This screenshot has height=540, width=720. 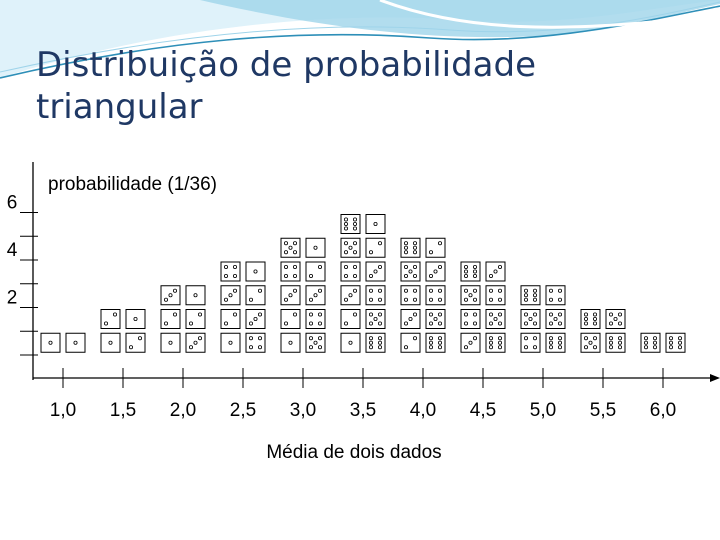 What do you see at coordinates (286, 86) in the screenshot?
I see `slide-title: Distribuição de probabilidade triangular` at bounding box center [286, 86].